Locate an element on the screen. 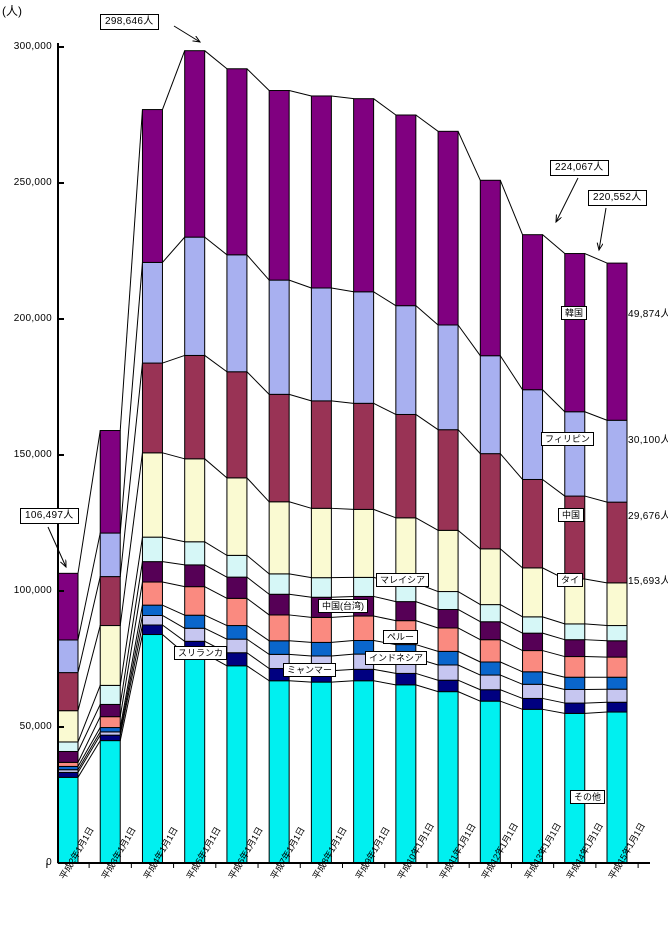 Image resolution: width=668 pixels, height=934 pixels. side-value-タイ: 15,693人 is located at coordinates (648, 581).